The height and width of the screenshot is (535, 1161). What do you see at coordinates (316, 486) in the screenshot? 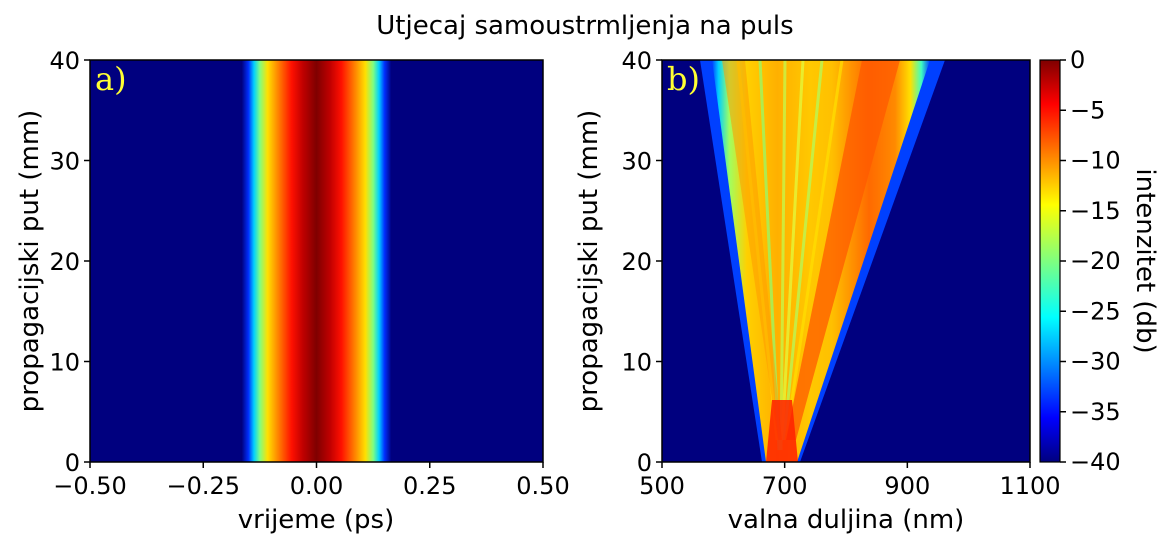
I see `x-tick-label: 0.00` at bounding box center [316, 486].